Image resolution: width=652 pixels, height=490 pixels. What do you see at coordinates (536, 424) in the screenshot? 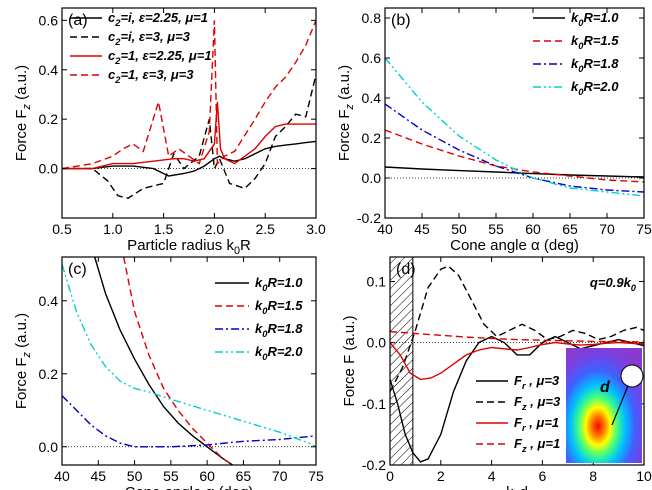
I see `legend-entry: Fr , μ=1` at bounding box center [536, 424].